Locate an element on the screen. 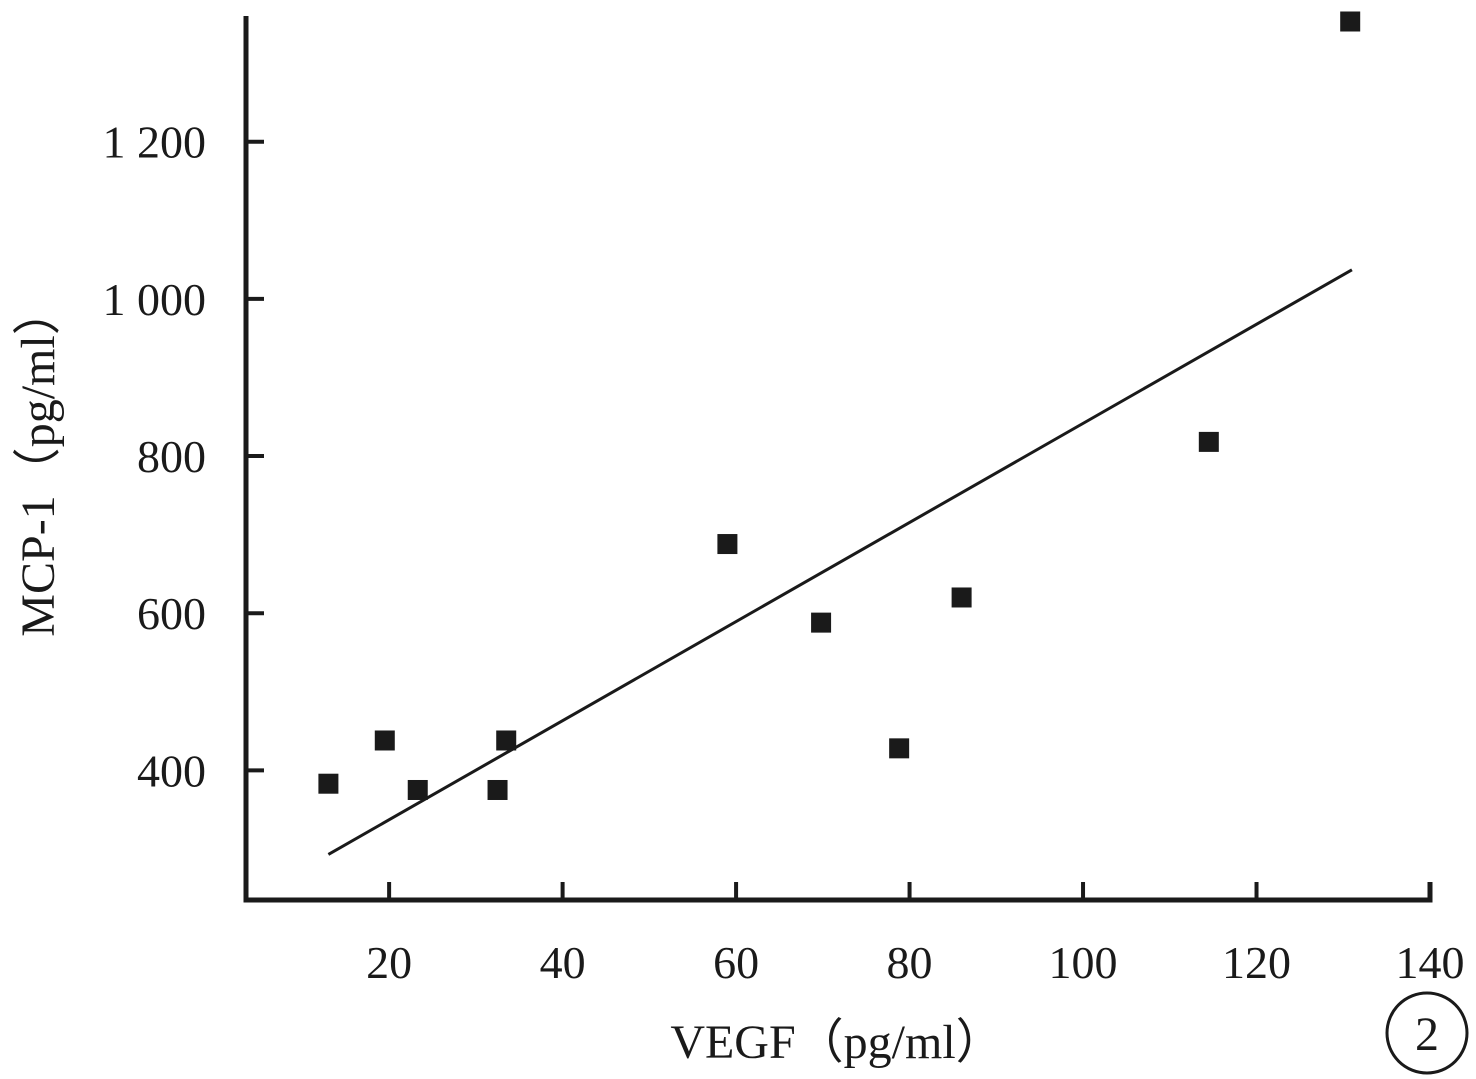  y-tick-label: 1 200 is located at coordinates (155, 142).